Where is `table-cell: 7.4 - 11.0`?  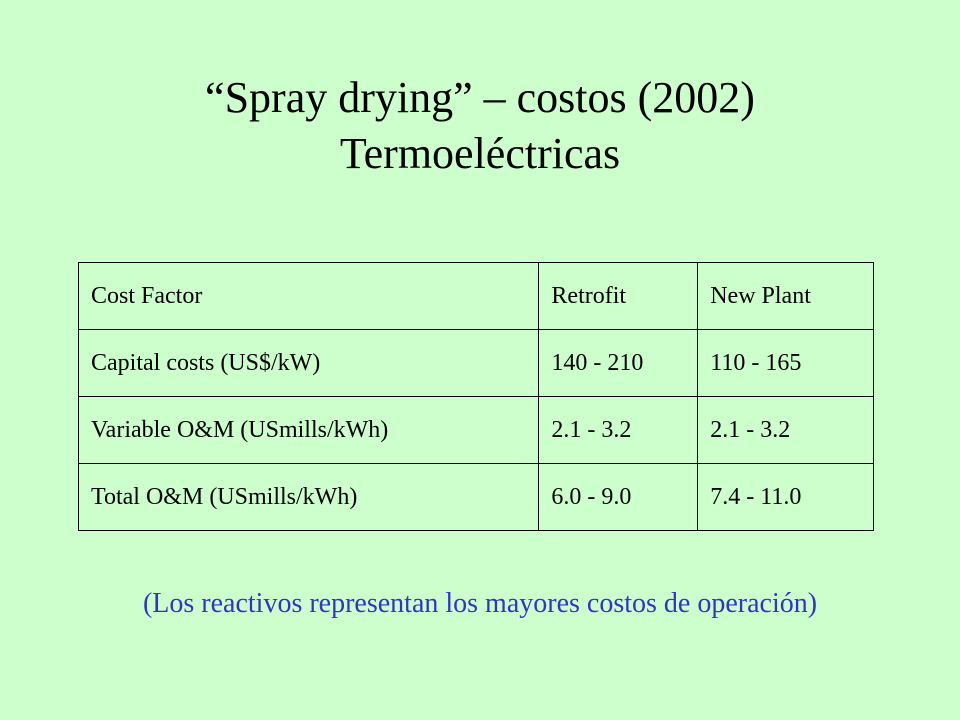 table-cell: 7.4 - 11.0 is located at coordinates (785, 497).